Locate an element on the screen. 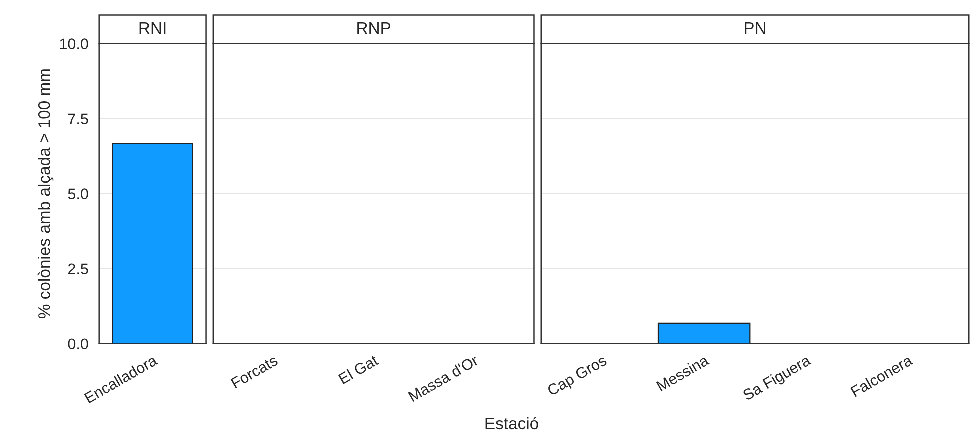 This screenshot has height=438, width=974. y-tick-label: 7.5 is located at coordinates (78, 119).